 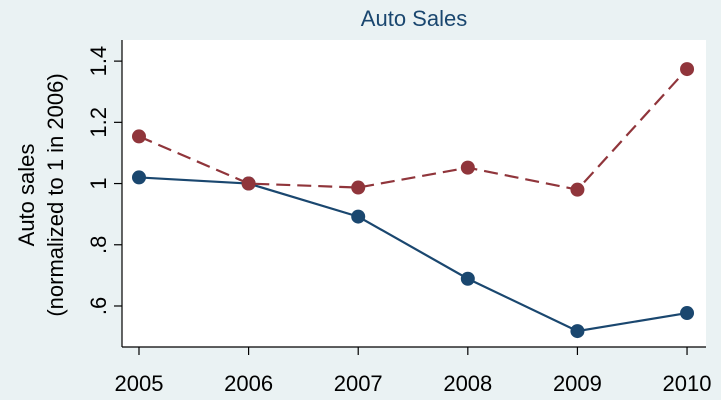 What do you see at coordinates (98, 122) in the screenshot?
I see `y-tick-label: 1.2` at bounding box center [98, 122].